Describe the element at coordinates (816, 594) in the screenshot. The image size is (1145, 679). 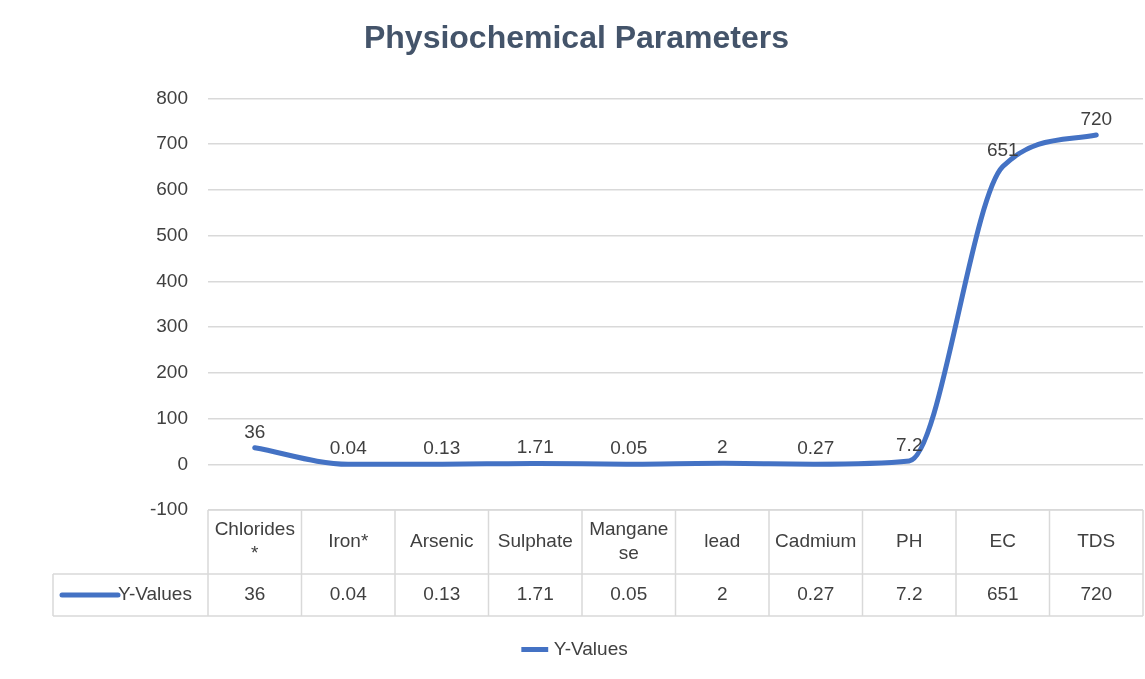
I see `text: 0.27` at that location.